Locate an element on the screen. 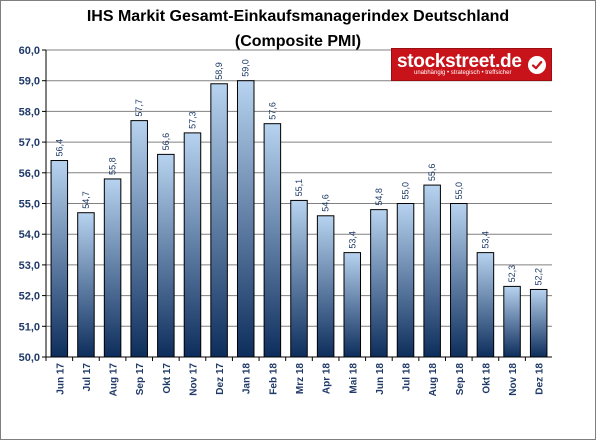  x-tick-label: Sep 17 is located at coordinates (140, 379).